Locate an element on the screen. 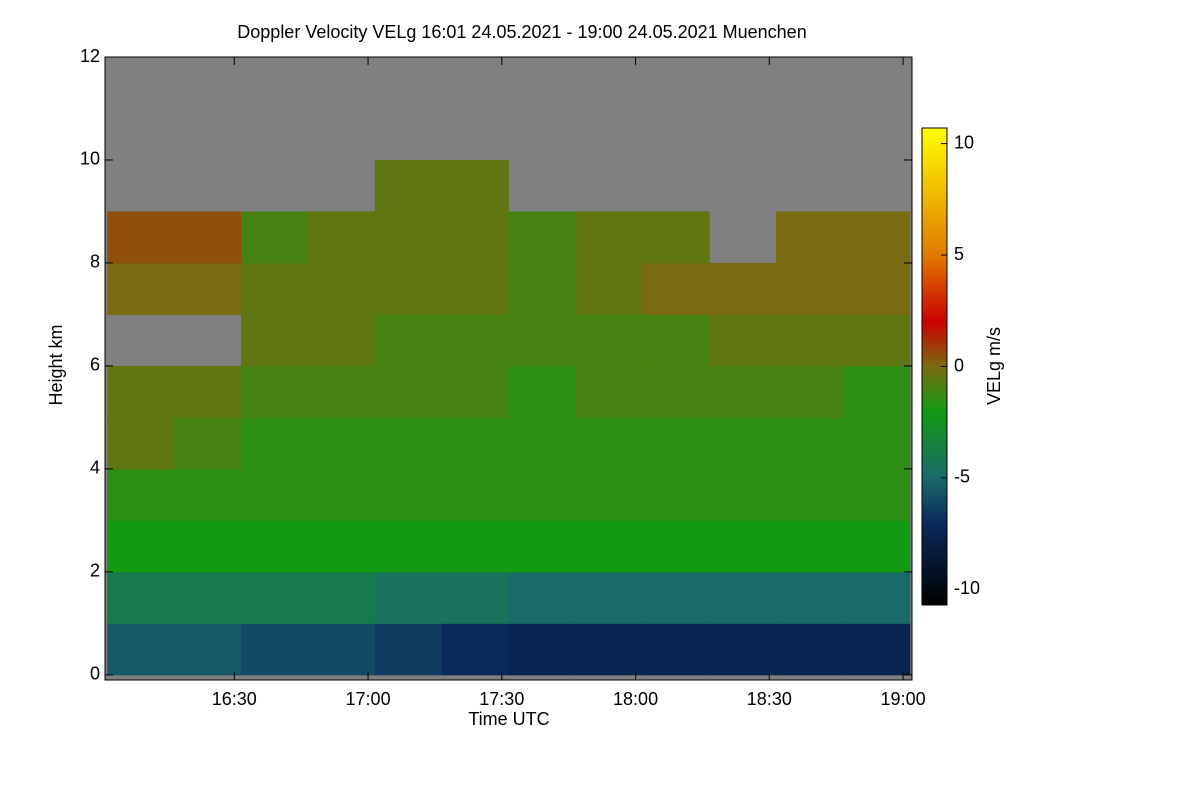 The image size is (1200, 800). y-tick-label: 8 is located at coordinates (95, 262).